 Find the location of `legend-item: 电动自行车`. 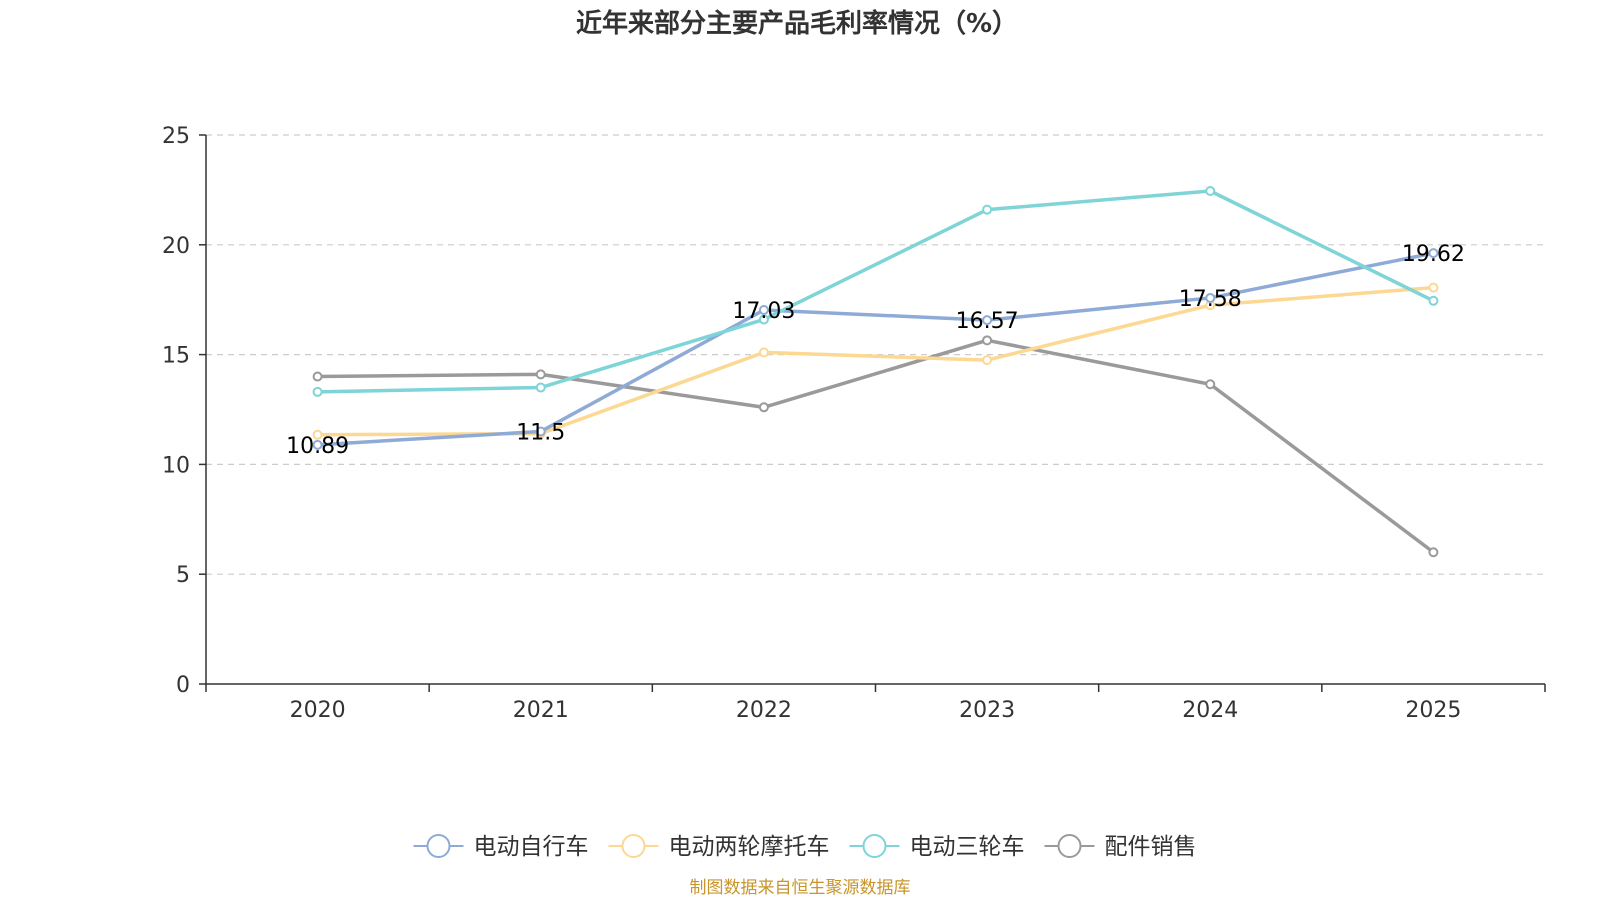

legend-item: 电动自行车 is located at coordinates (501, 847).